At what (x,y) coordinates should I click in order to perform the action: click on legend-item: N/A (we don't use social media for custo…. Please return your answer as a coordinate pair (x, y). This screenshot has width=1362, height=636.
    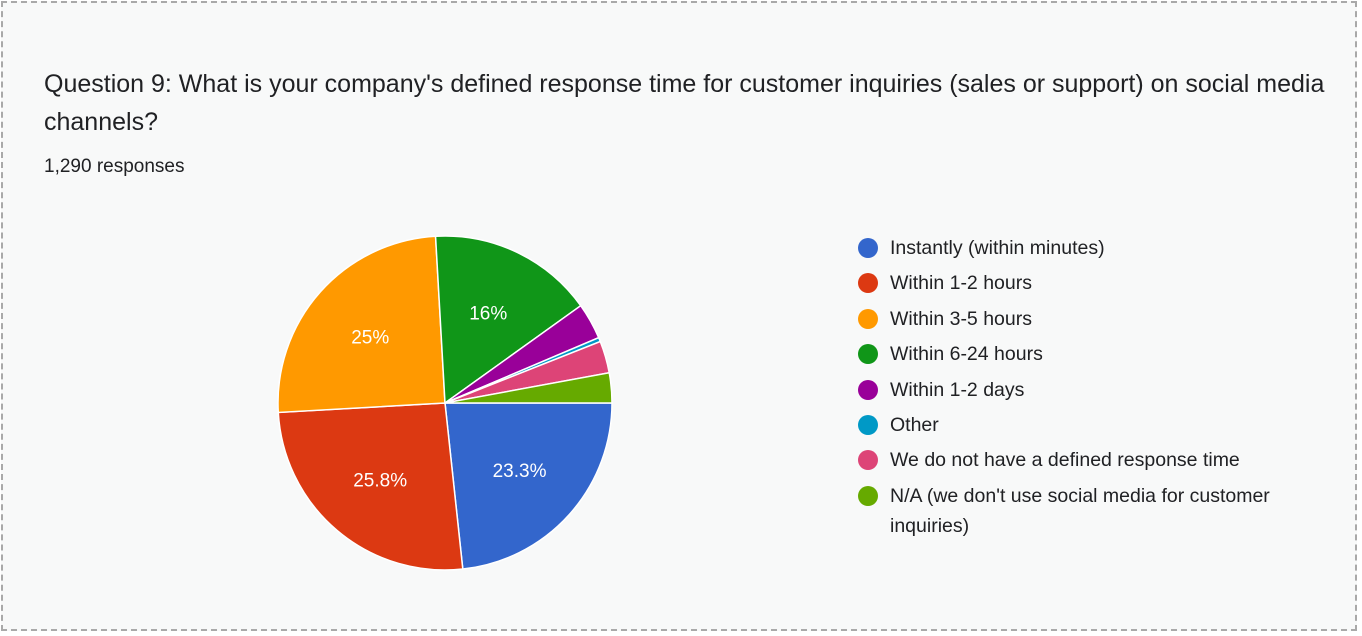
    Looking at the image, I should click on (1078, 511).